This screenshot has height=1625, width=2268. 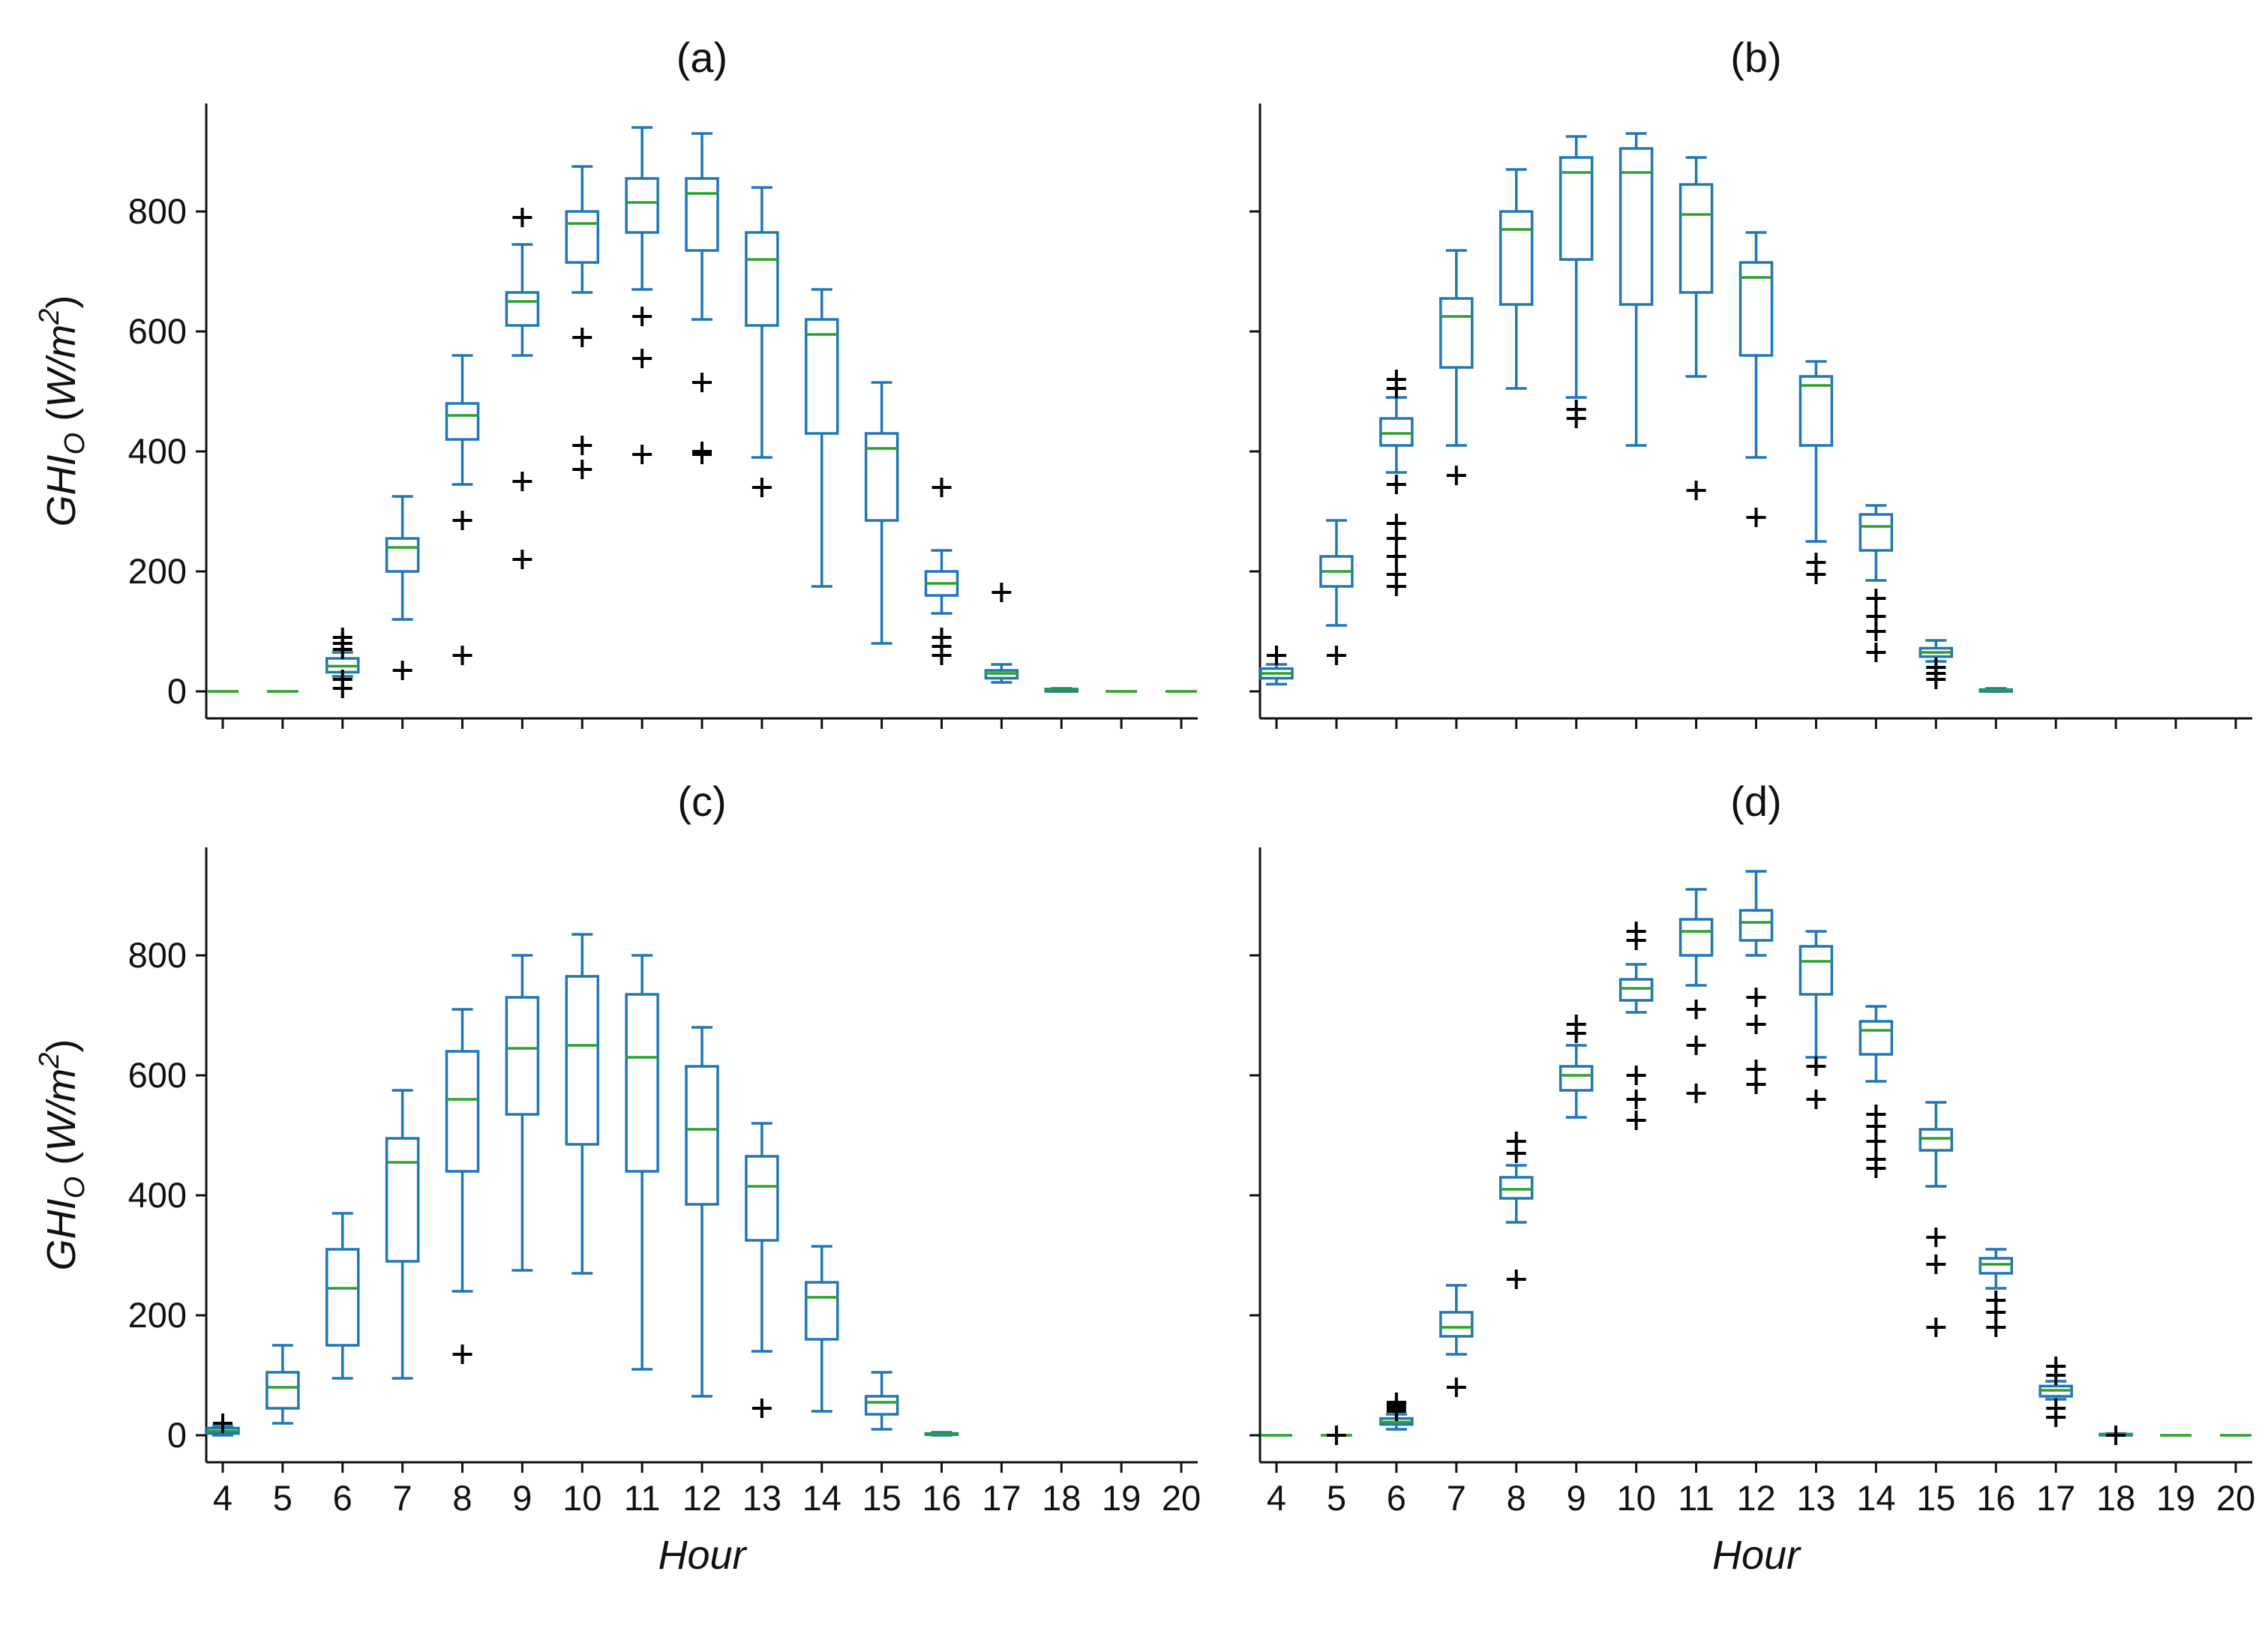 I want to click on y-axis-label-part: GHI, so click(x=61, y=1234).